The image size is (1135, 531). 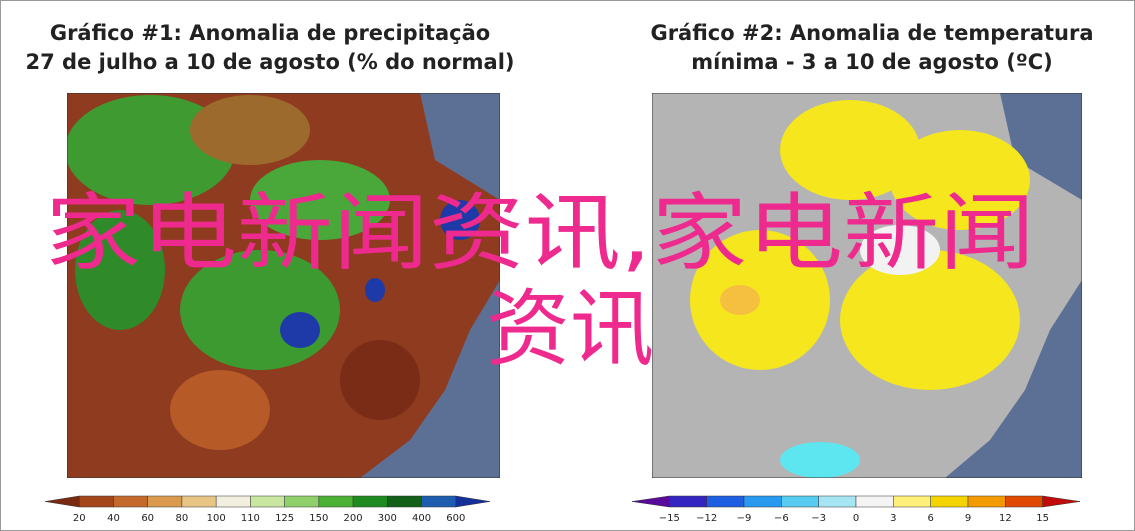 What do you see at coordinates (744, 518) in the screenshot?
I see `colorbar-label: −9` at bounding box center [744, 518].